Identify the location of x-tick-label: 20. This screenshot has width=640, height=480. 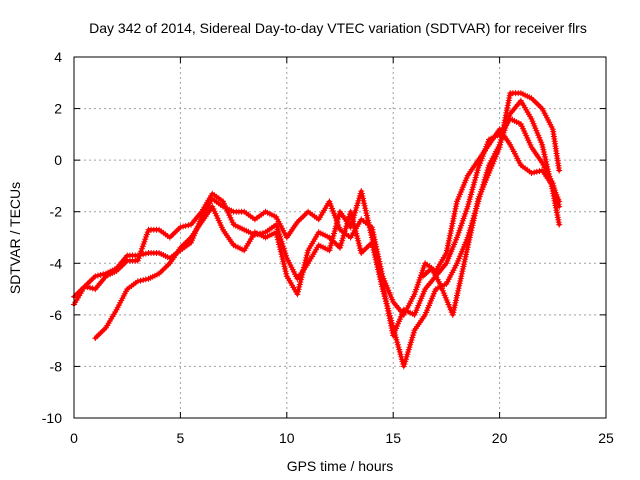
(500, 438).